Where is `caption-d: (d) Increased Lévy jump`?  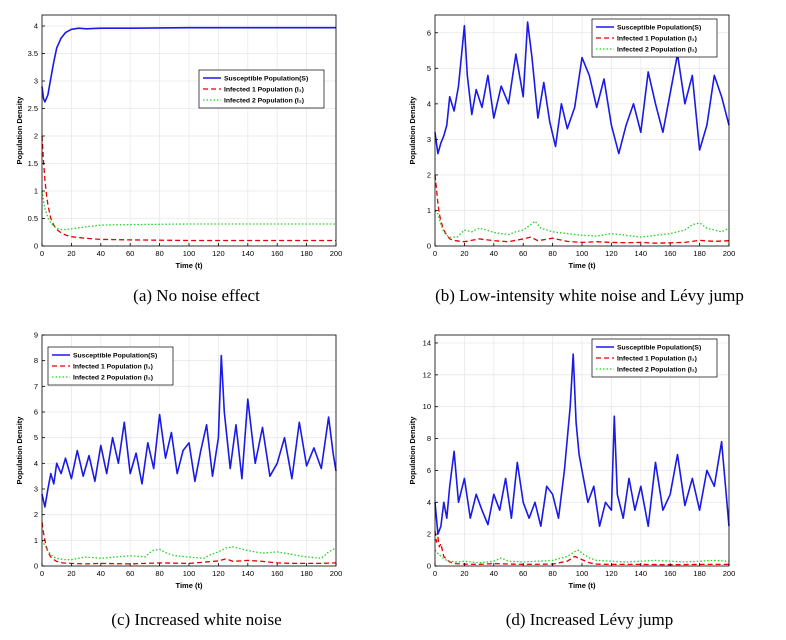 caption-d: (d) Increased Lévy jump is located at coordinates (589, 619).